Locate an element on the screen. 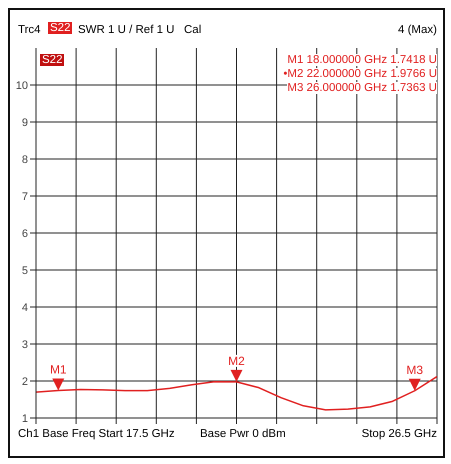  annotation: S22 is located at coordinates (52, 60).